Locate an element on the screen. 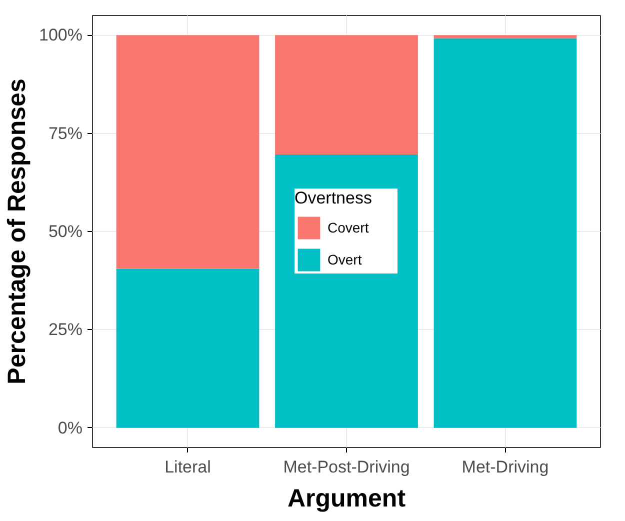  y-tick-label: 25% is located at coordinates (65, 330).